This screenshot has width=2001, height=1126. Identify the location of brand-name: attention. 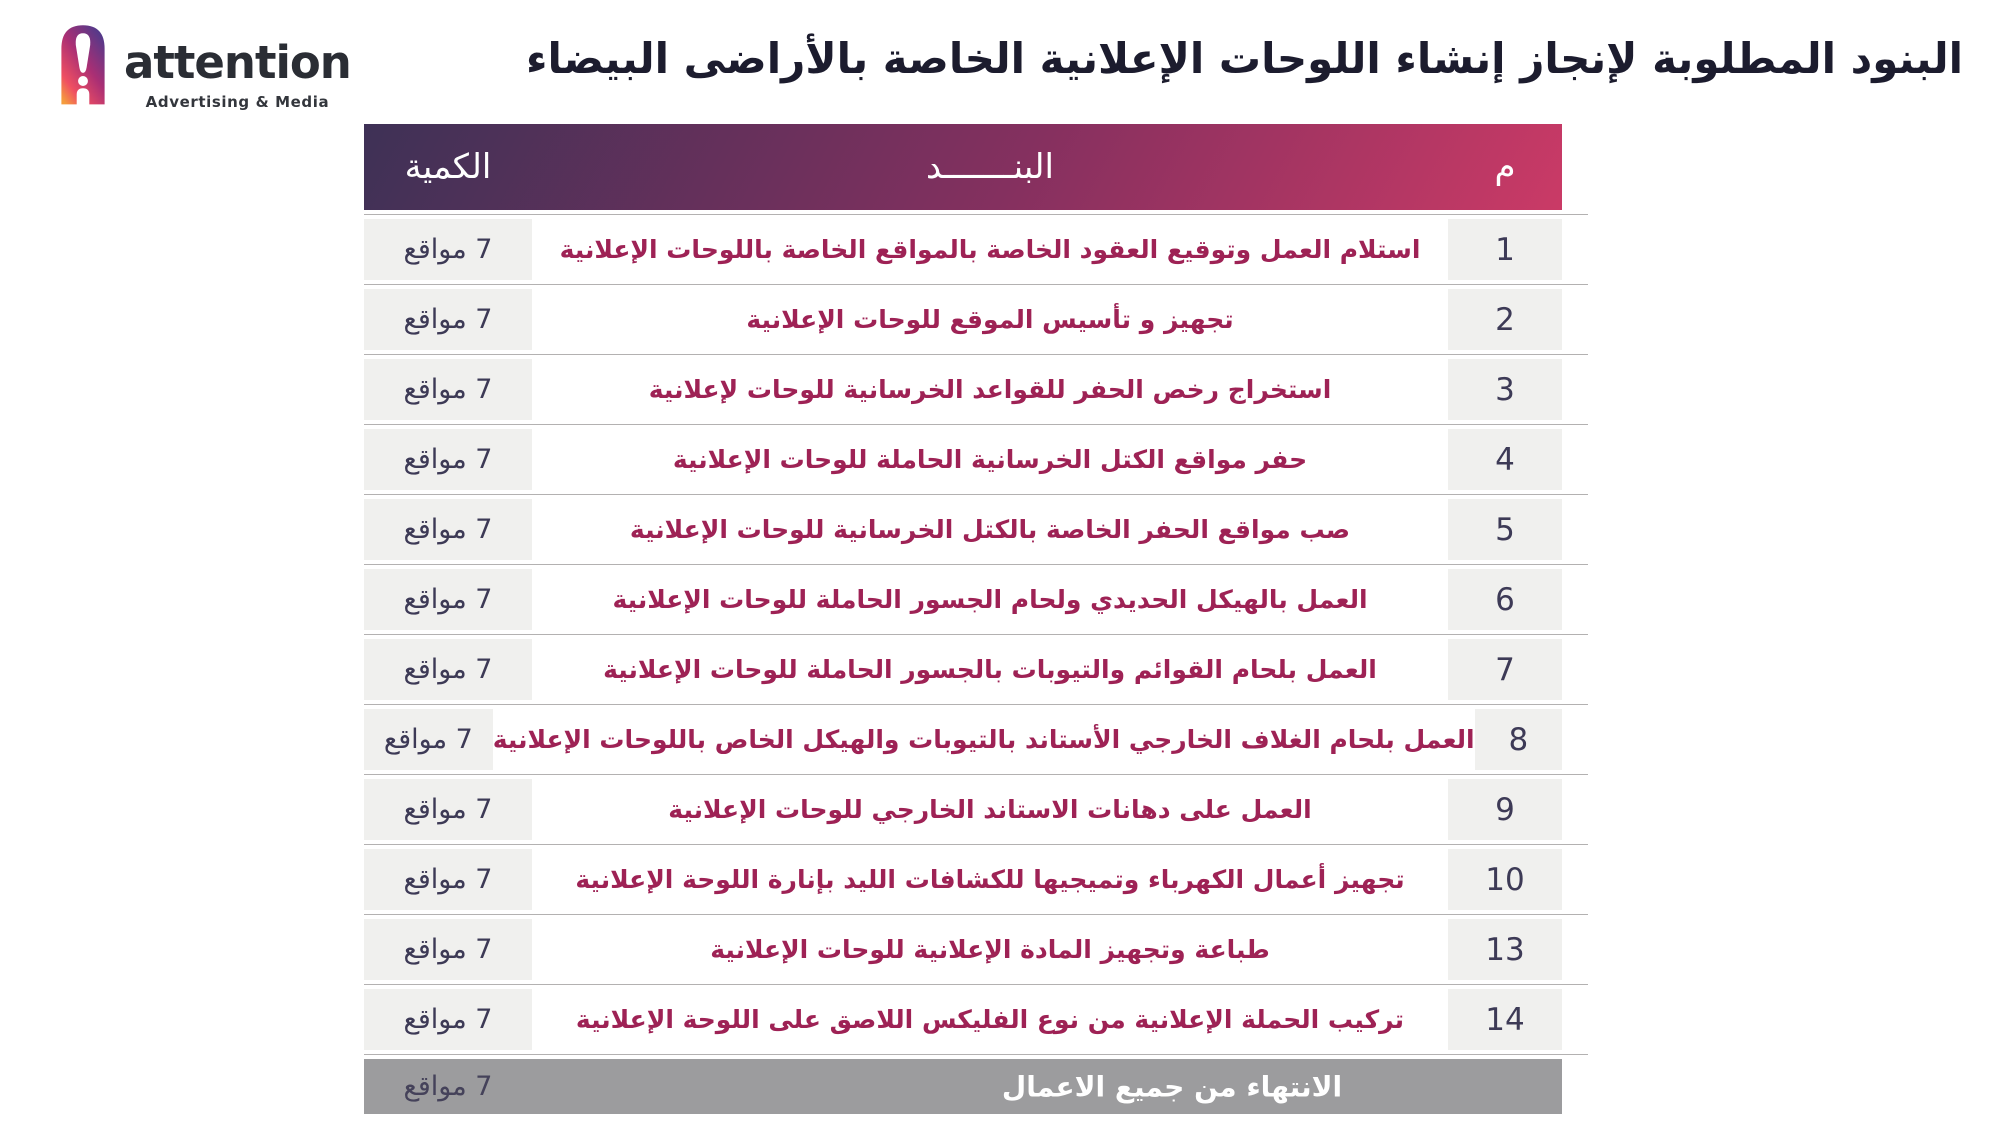
(238, 62).